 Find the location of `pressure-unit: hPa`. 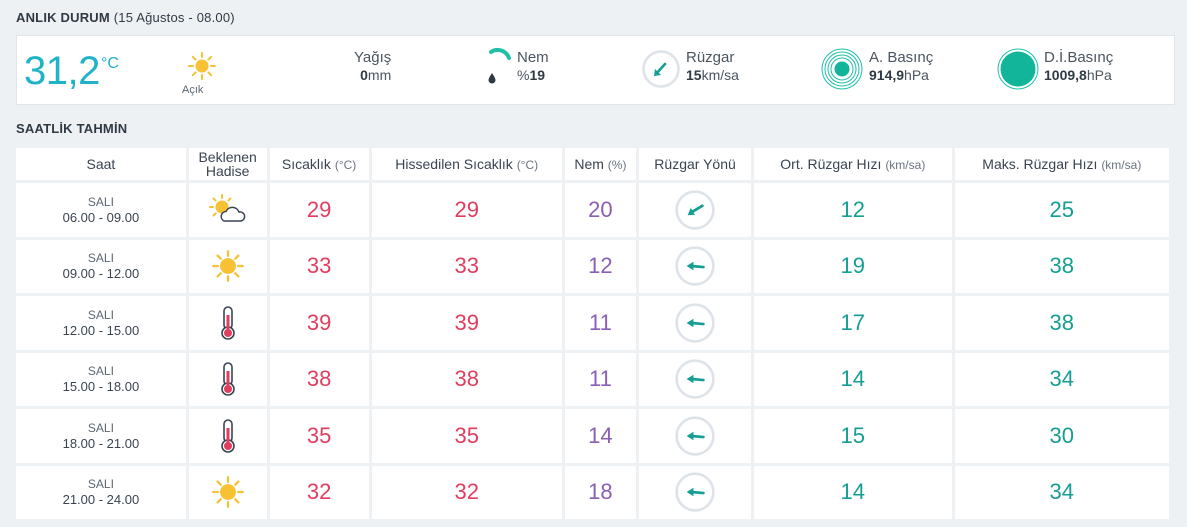

pressure-unit: hPa is located at coordinates (916, 75).